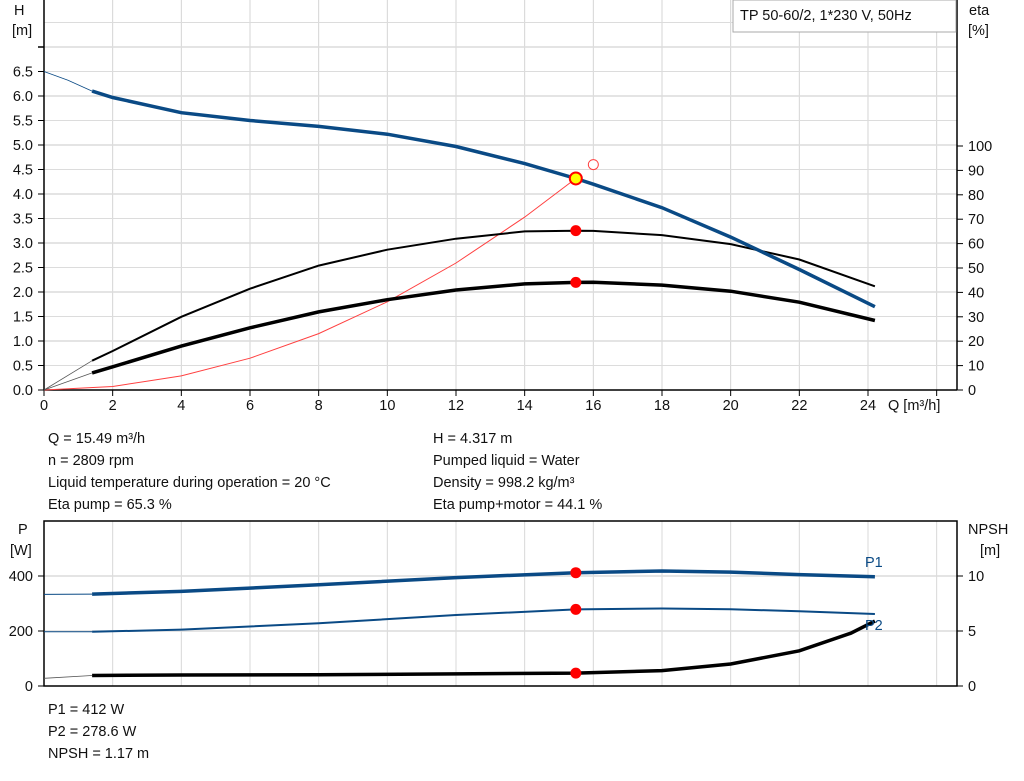 Image resolution: width=1024 pixels, height=781 pixels. Describe the element at coordinates (576, 573) in the screenshot. I see `p1-duty-marker` at that location.